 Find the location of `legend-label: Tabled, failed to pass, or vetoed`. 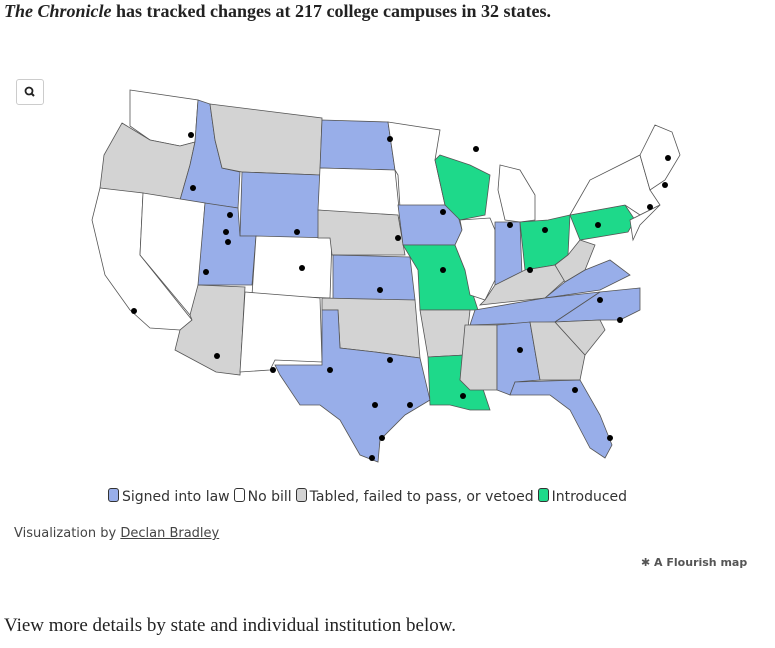

legend-label: Tabled, failed to pass, or vetoed is located at coordinates (421, 497).